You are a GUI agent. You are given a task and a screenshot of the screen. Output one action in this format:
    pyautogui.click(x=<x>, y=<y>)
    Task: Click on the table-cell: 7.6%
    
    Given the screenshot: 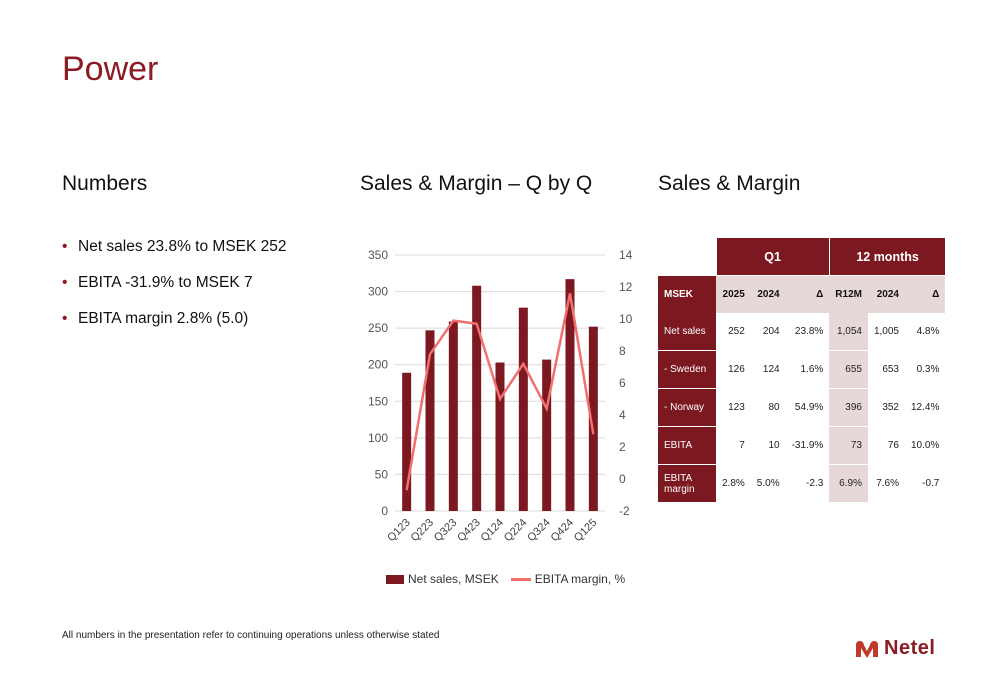 What is the action you would take?
    pyautogui.click(x=886, y=483)
    